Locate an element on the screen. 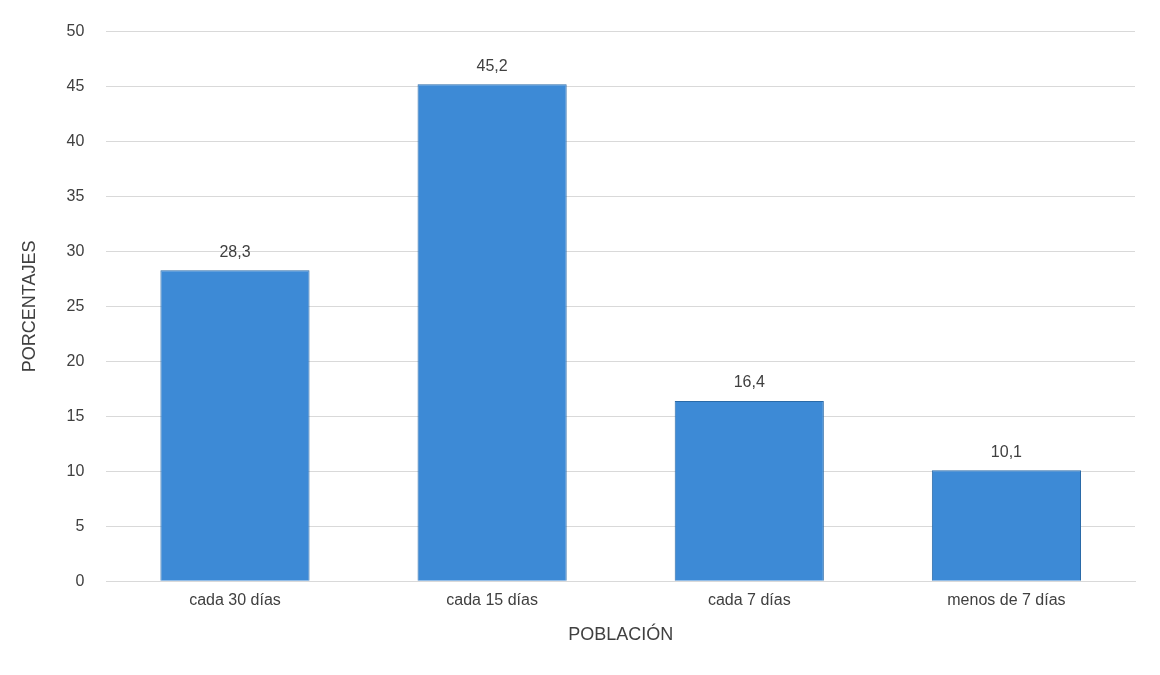 The width and height of the screenshot is (1160, 675). y-tick-label: 0 is located at coordinates (80, 580).